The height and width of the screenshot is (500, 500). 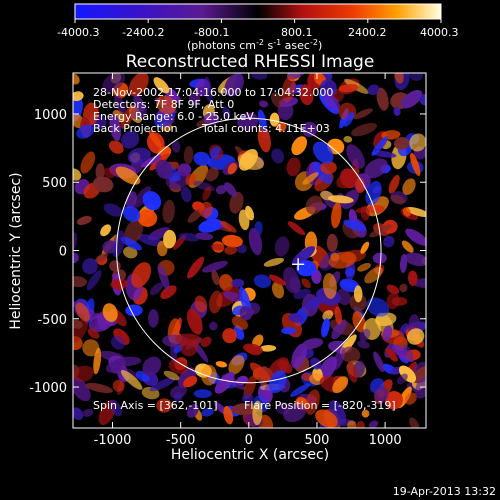 What do you see at coordinates (249, 440) in the screenshot?
I see `x-tick-label: 0` at bounding box center [249, 440].